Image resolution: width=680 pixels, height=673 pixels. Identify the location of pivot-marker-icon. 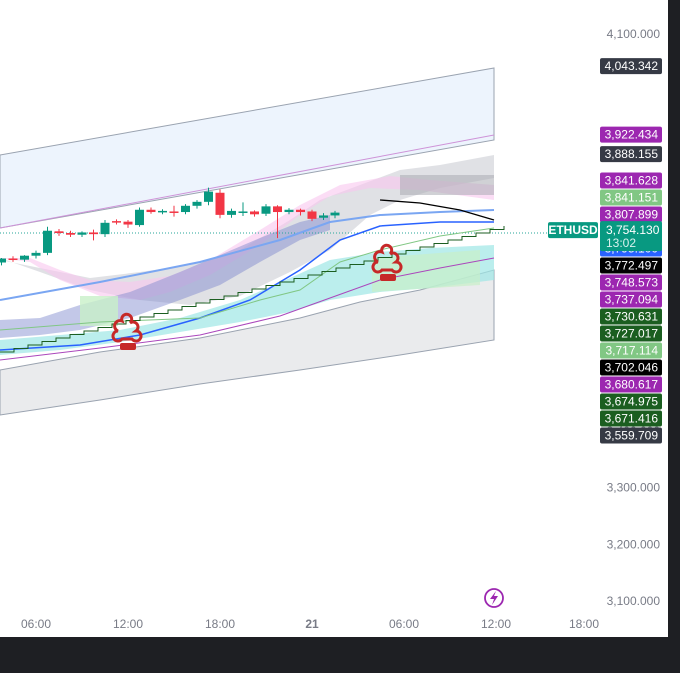
(127, 331).